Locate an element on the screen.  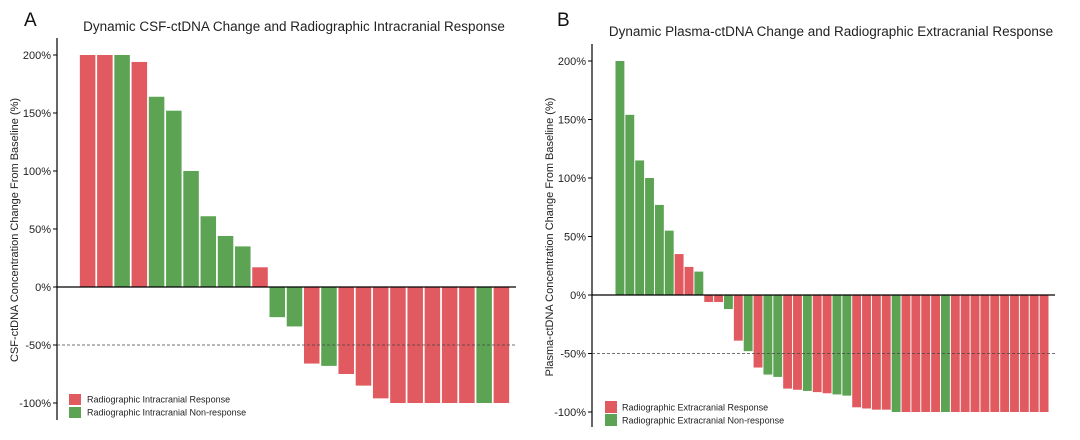
panel-a-legend-label-non-response: Radiographic Intracranial Non-response is located at coordinates (166, 413).